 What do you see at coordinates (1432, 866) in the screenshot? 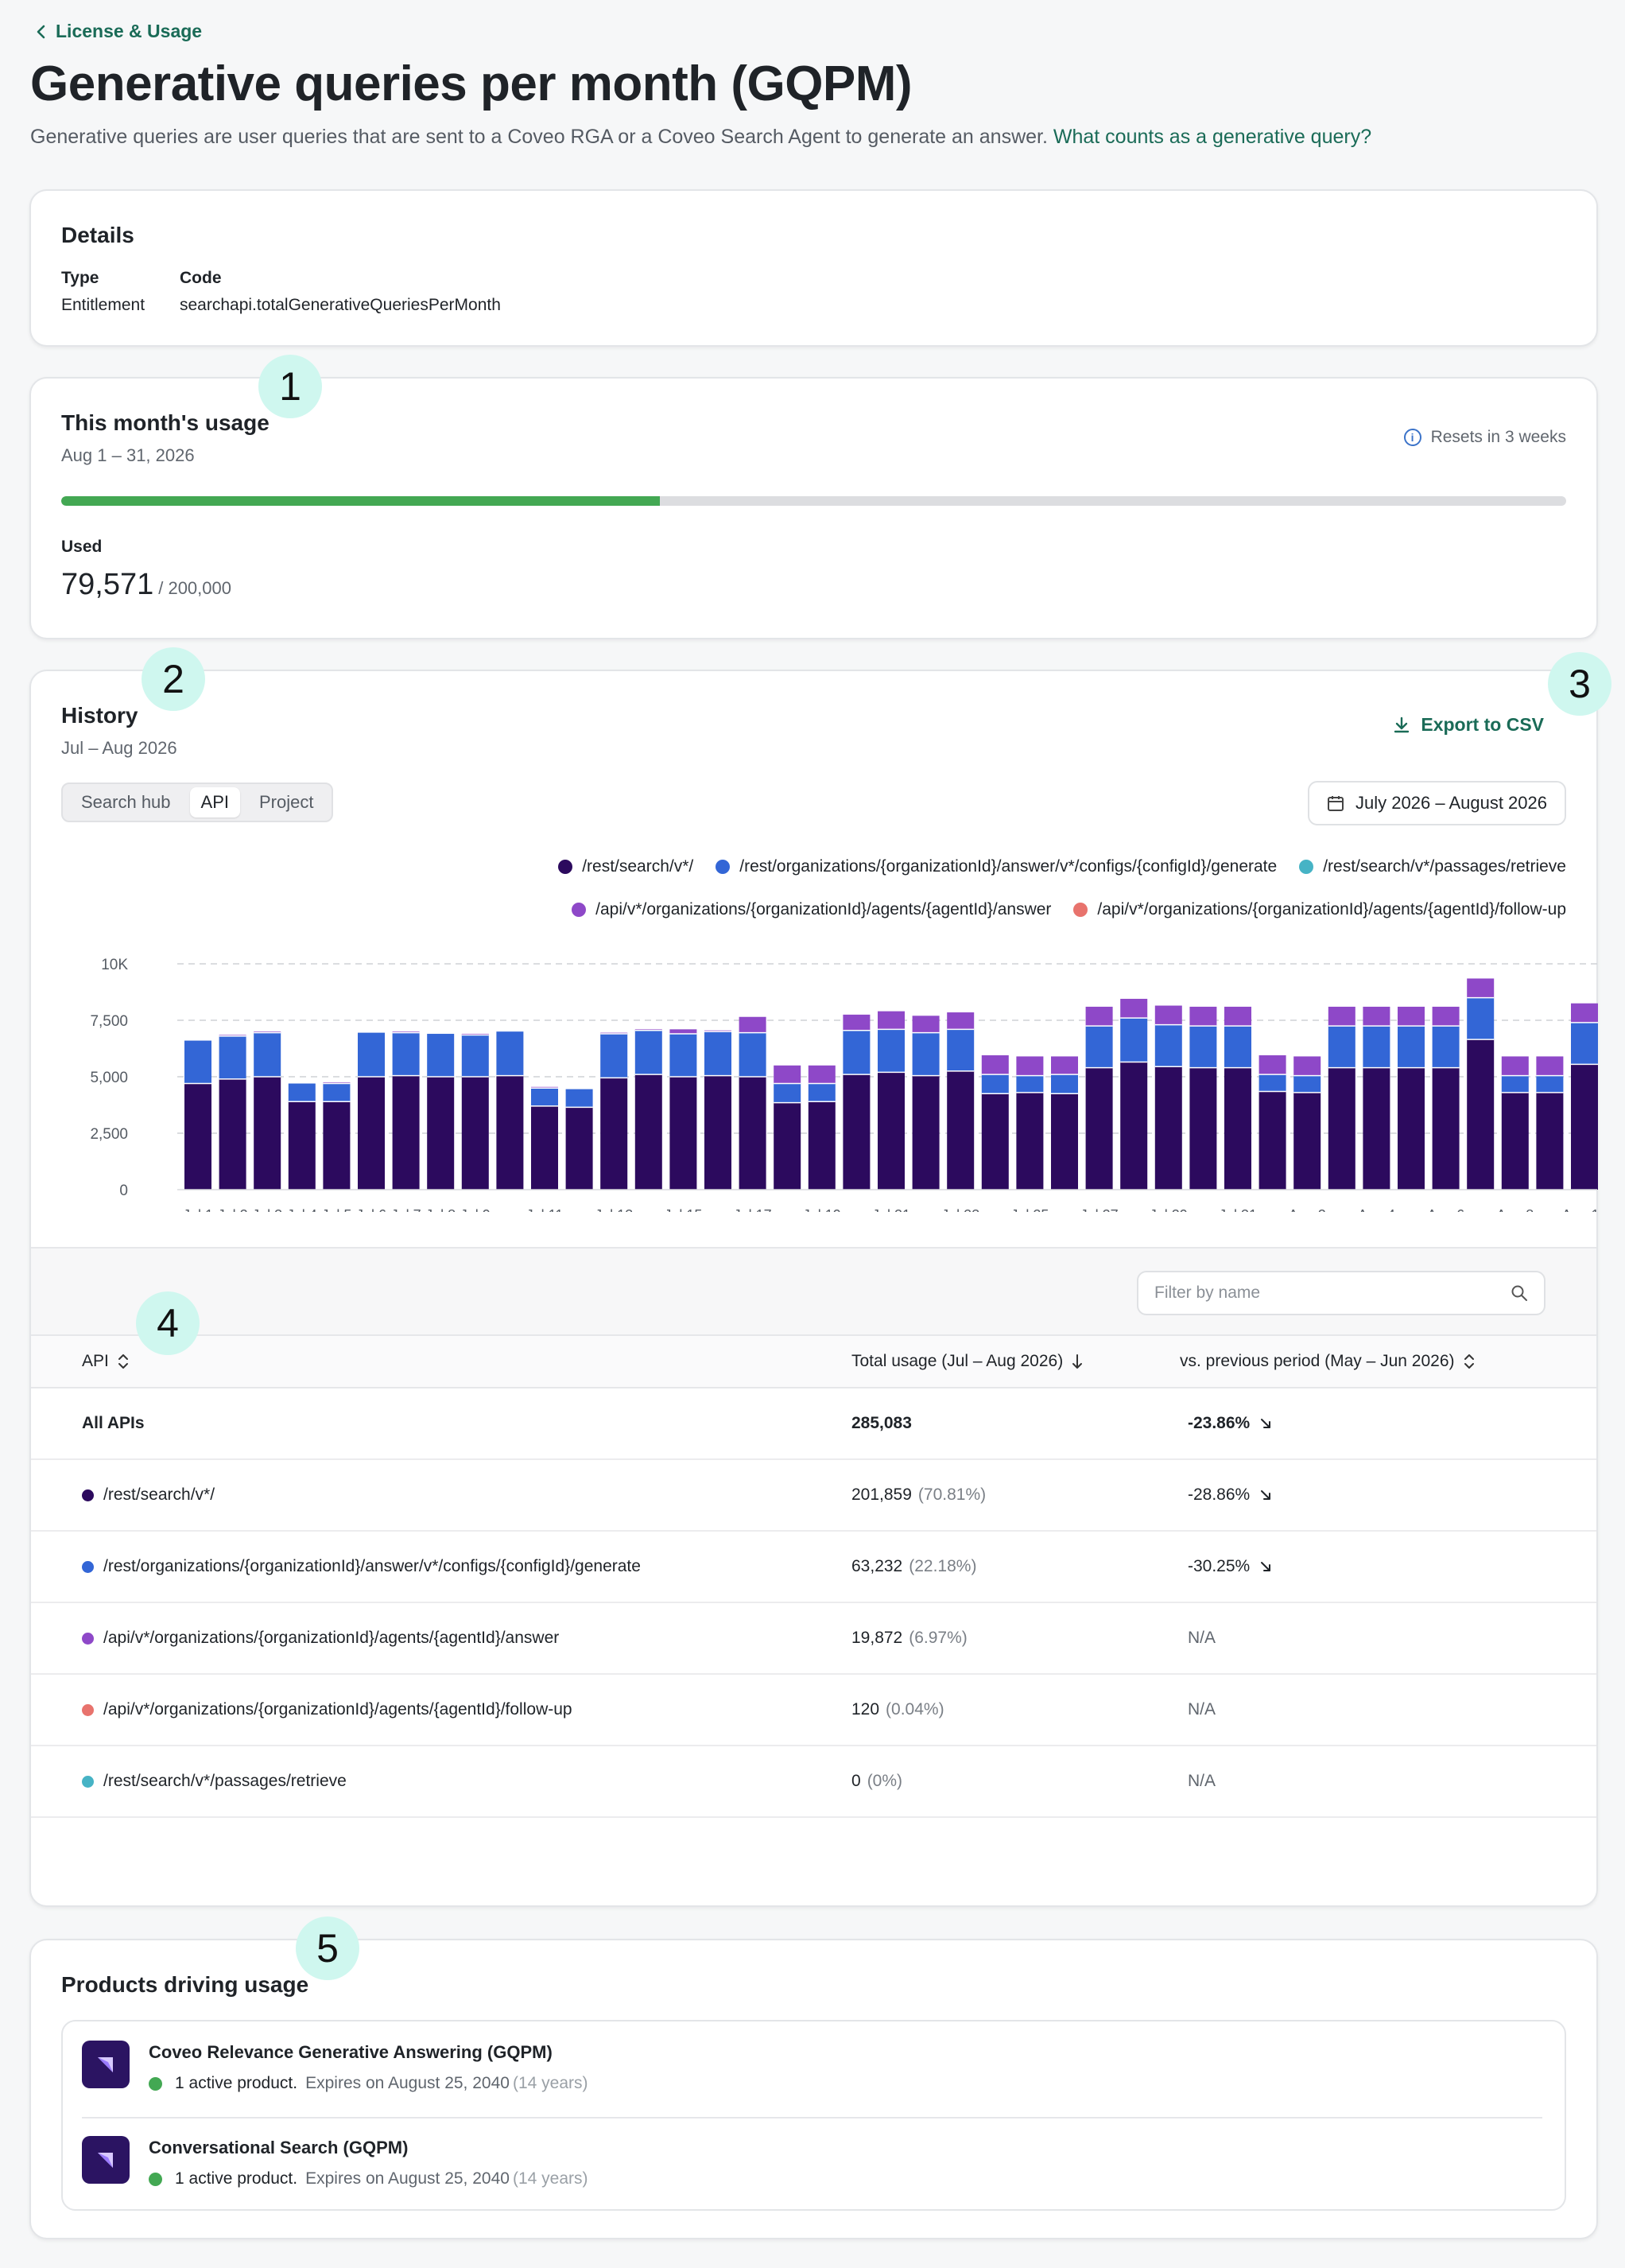
I see `legend-item: /rest/search/v*/passages/retrieve` at bounding box center [1432, 866].